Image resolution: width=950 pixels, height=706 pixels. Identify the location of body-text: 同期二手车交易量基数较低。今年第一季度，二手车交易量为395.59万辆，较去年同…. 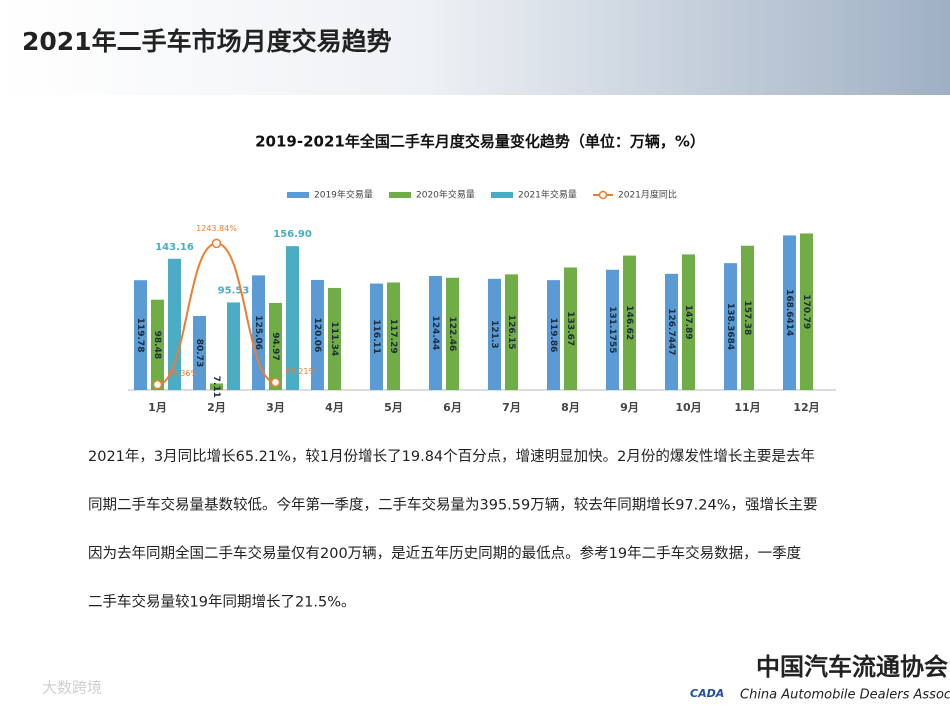
(453, 505).